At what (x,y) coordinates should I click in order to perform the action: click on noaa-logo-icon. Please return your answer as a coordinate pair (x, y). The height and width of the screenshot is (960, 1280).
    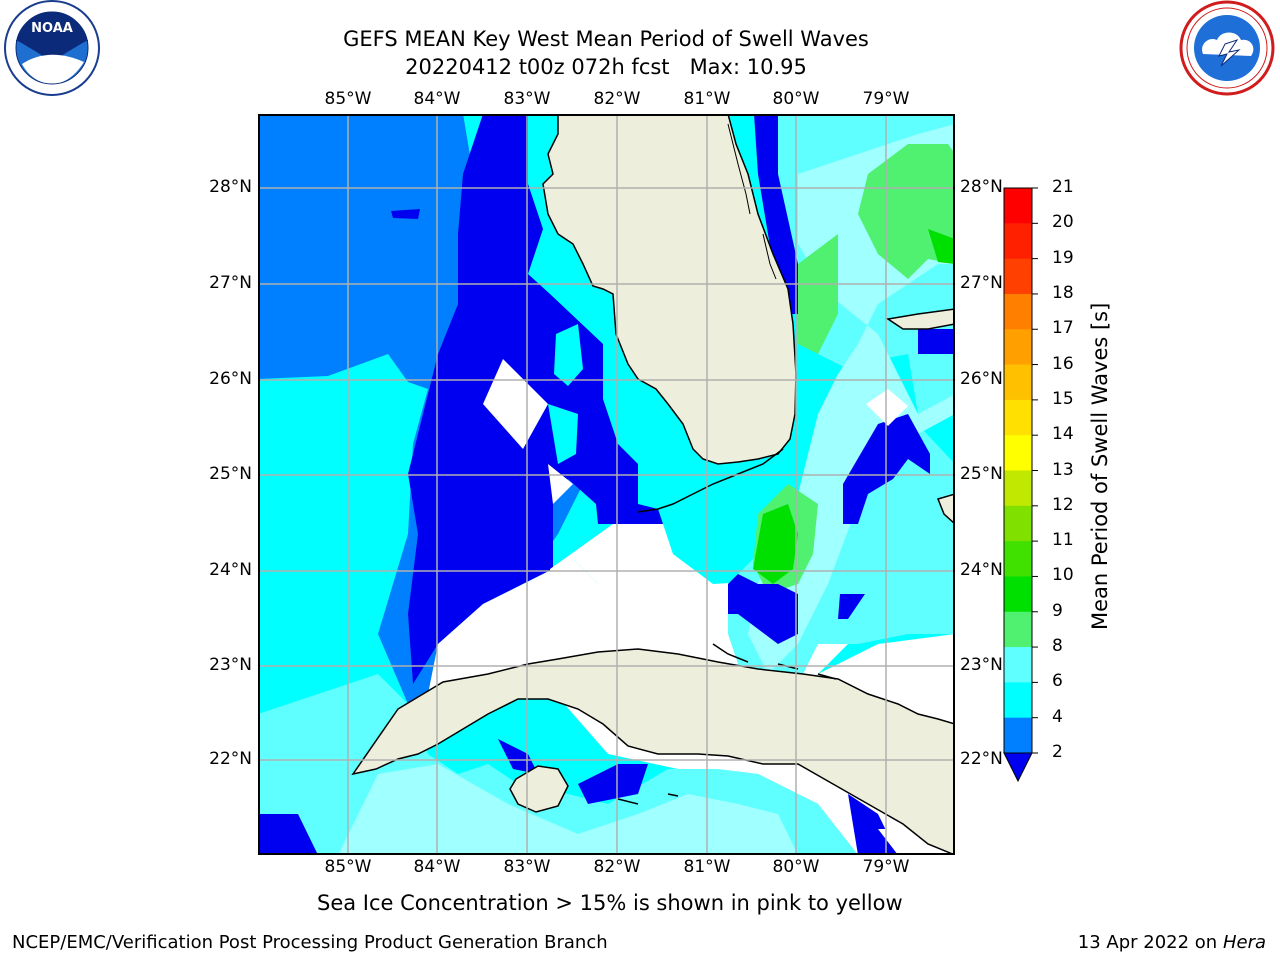
    Looking at the image, I should click on (52, 50).